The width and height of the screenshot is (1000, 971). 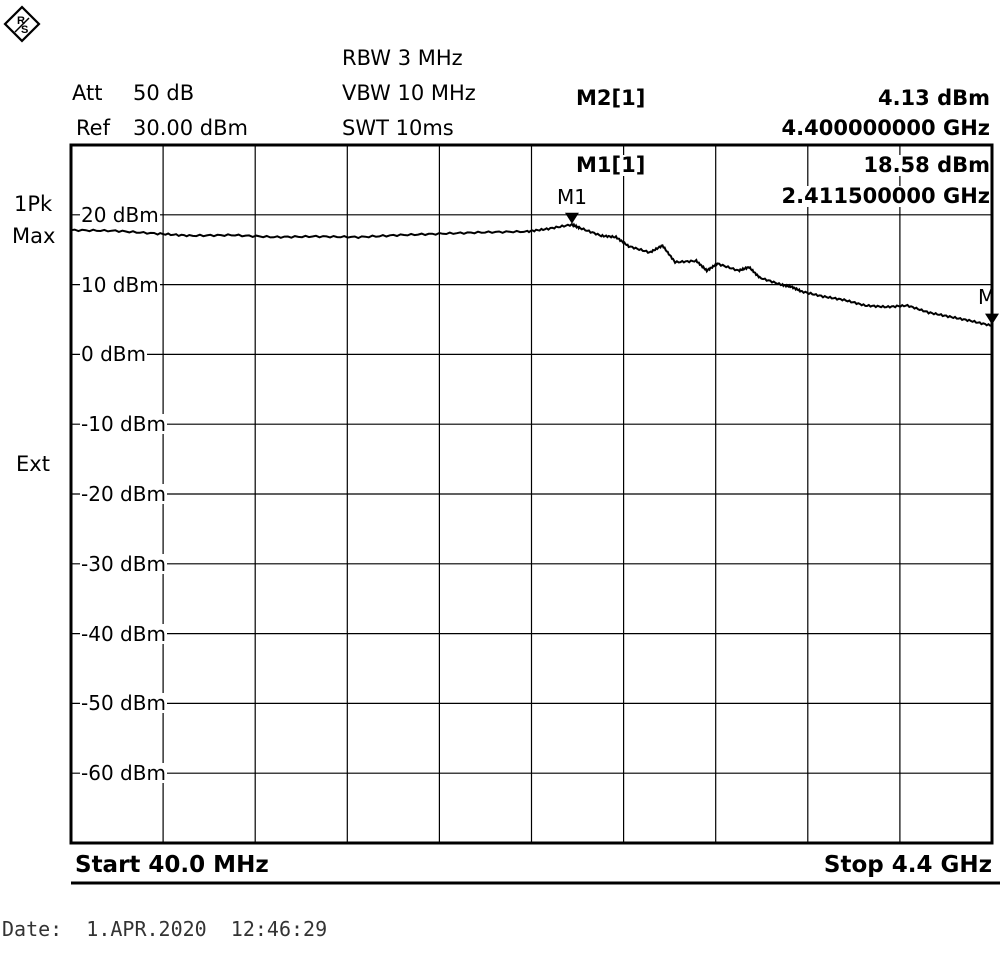 What do you see at coordinates (781, 268) in the screenshot?
I see `marker-glyphs` at bounding box center [781, 268].